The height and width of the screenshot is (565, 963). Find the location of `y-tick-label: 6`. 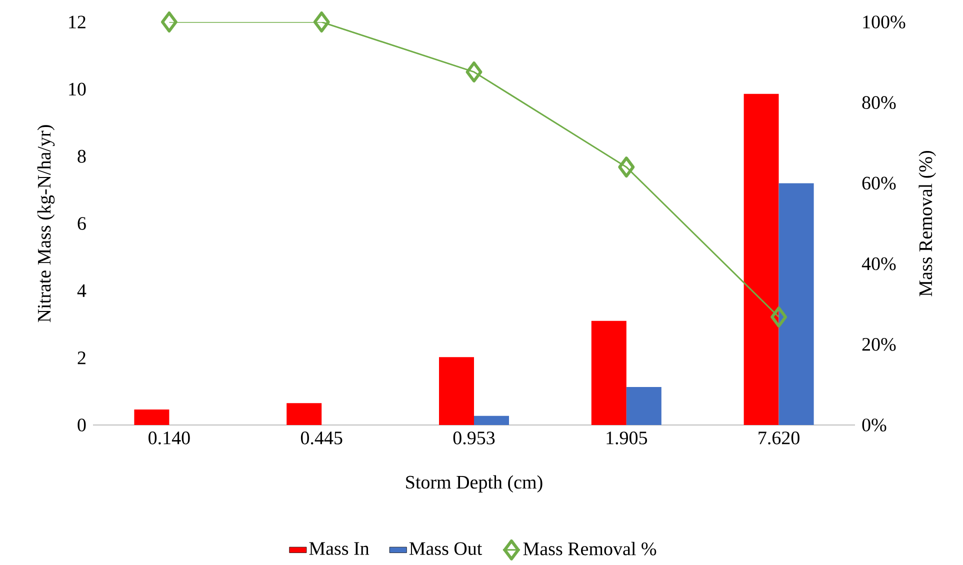

y-tick-label: 6 is located at coordinates (82, 223).